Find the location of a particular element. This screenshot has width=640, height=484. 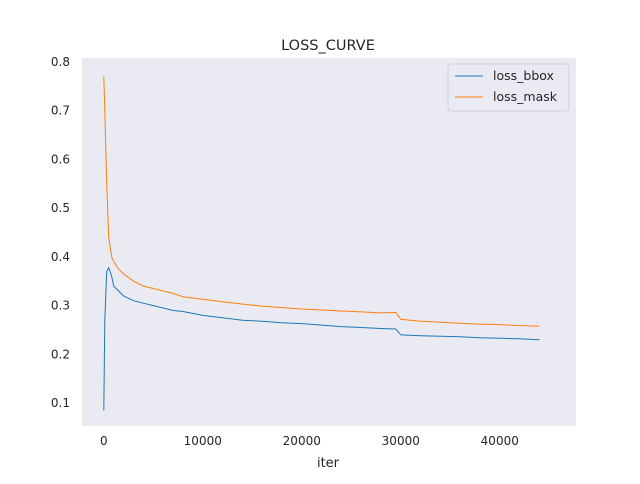

x-tick-label: 30000 is located at coordinates (401, 441).